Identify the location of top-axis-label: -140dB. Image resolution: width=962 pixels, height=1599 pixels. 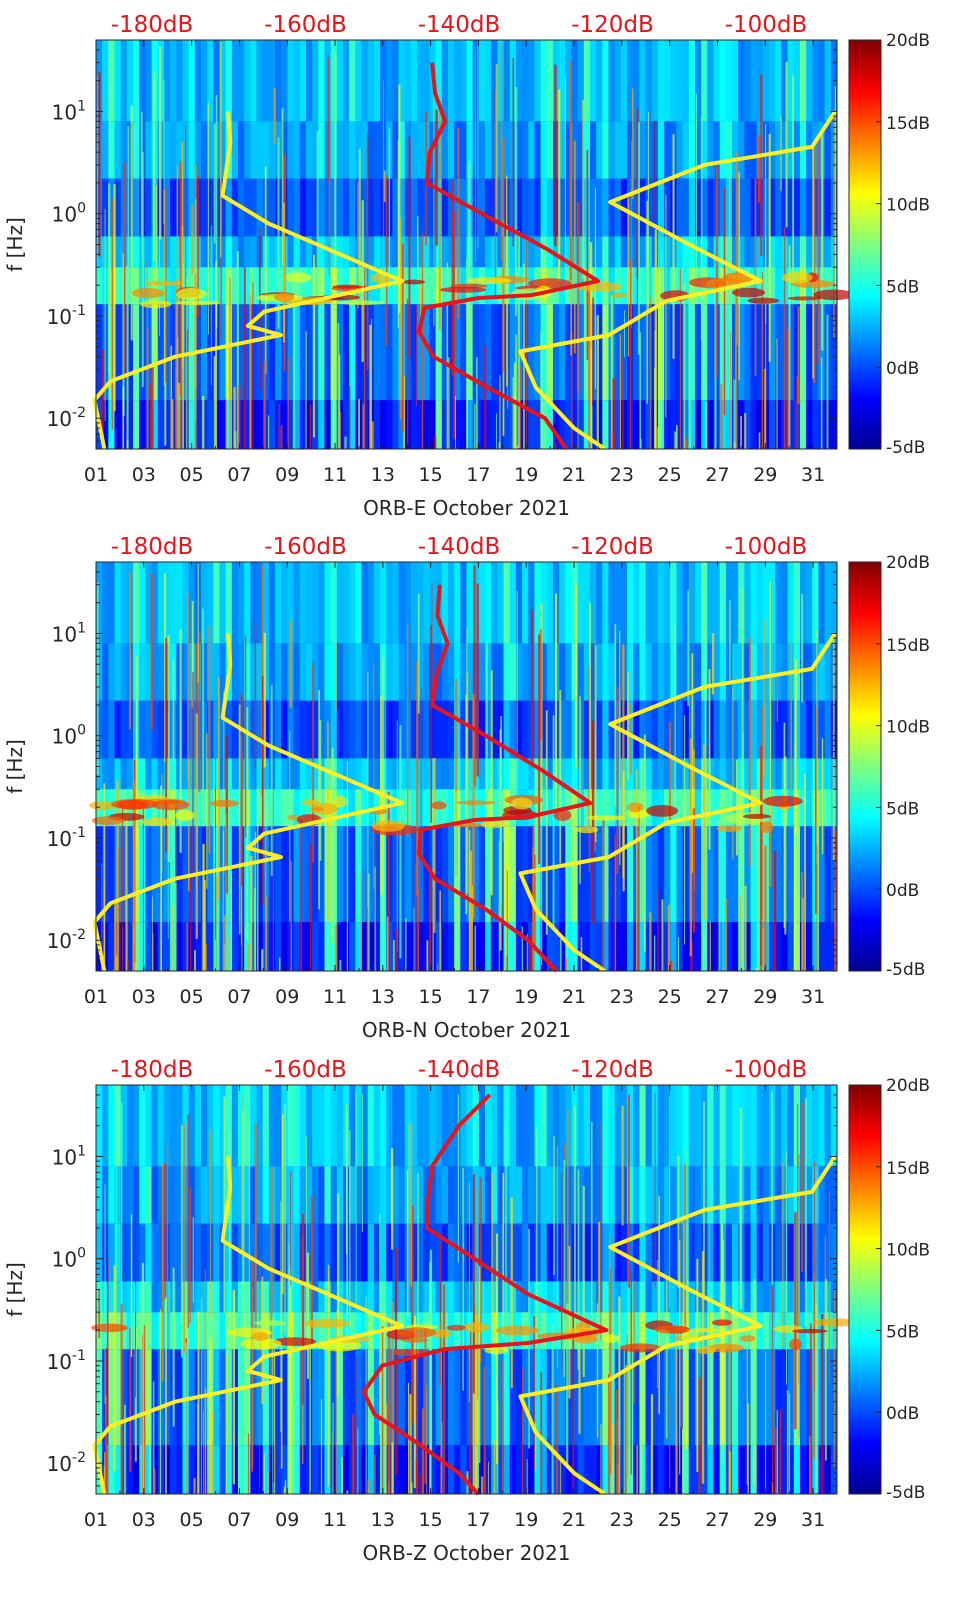
(459, 25).